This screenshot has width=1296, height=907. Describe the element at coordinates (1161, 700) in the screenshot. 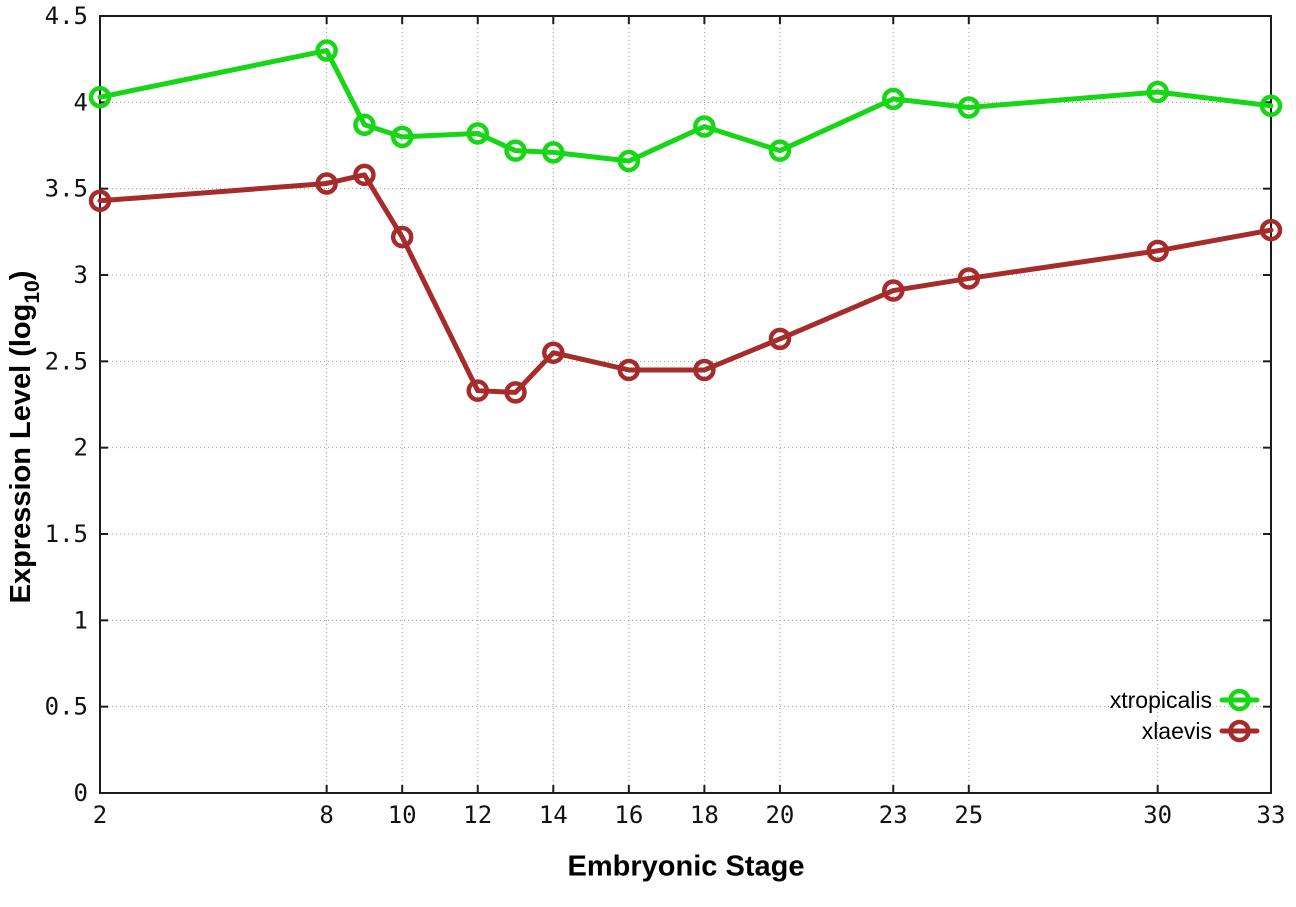

I see `legend-label-xtropicalis: xtropicalis` at that location.